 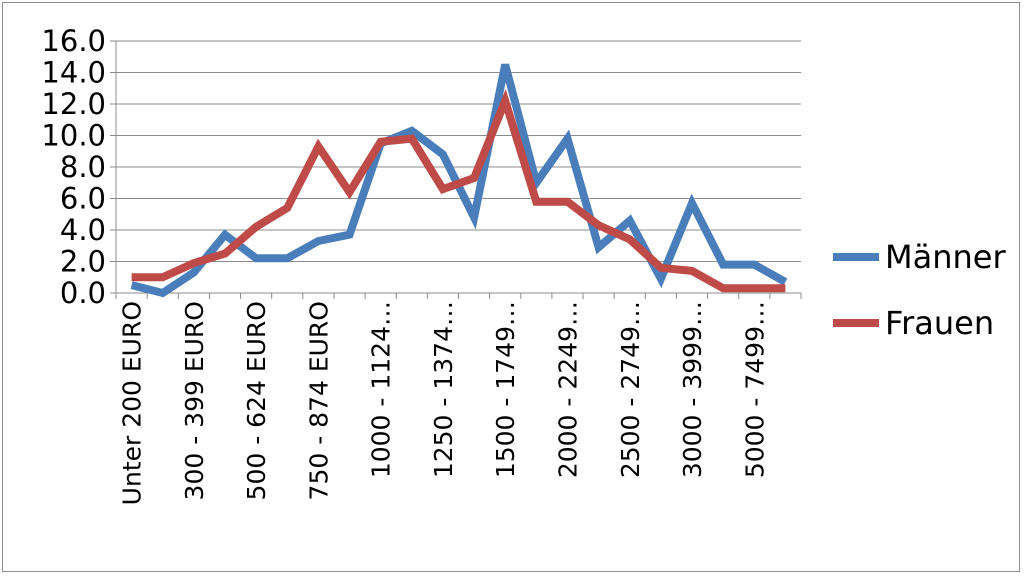 I want to click on x-tick-label: 500 - 624 EURO, so click(x=256, y=400).